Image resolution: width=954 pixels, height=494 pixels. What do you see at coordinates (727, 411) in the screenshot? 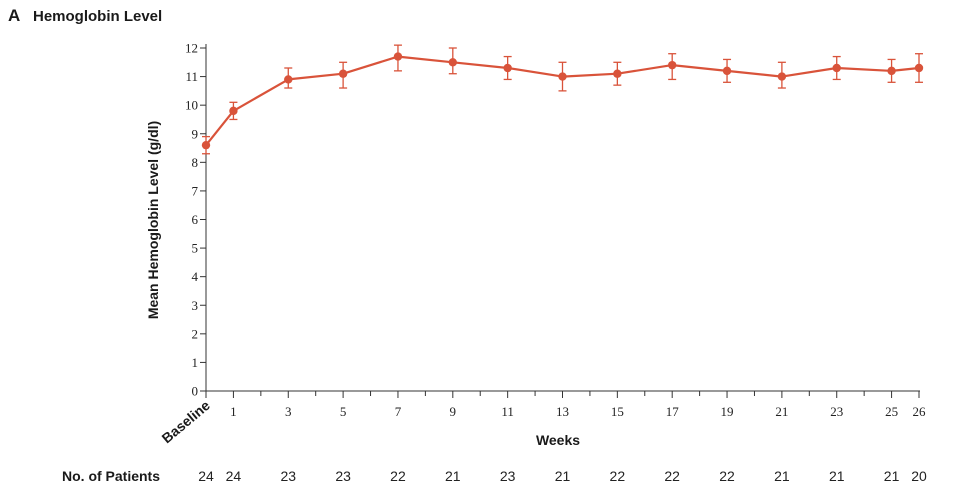
I see `x-tick-label: 19` at bounding box center [727, 411].